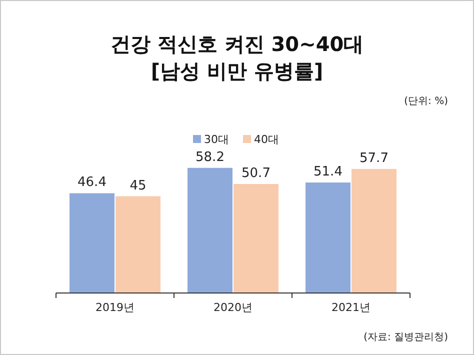  What do you see at coordinates (210, 157) in the screenshot?
I see `data-label: 58.2` at bounding box center [210, 157].